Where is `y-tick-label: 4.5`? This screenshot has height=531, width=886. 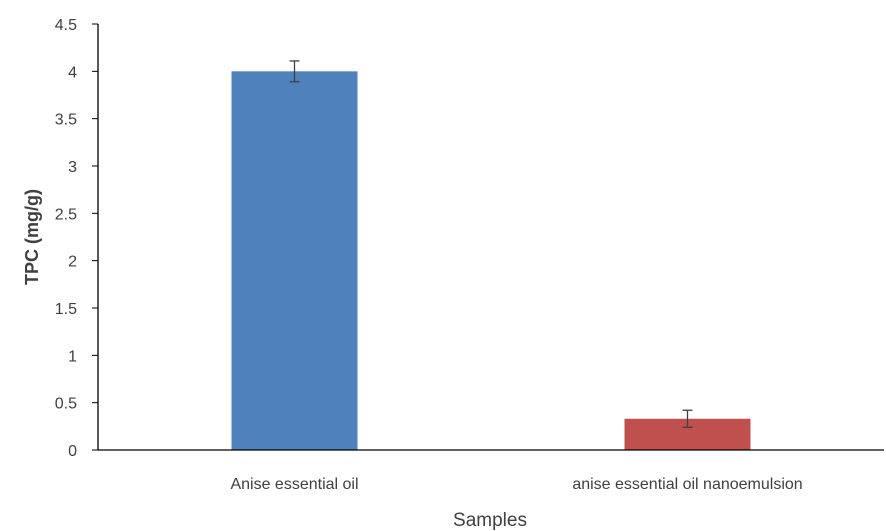
y-tick-label: 4.5 is located at coordinates (66, 25).